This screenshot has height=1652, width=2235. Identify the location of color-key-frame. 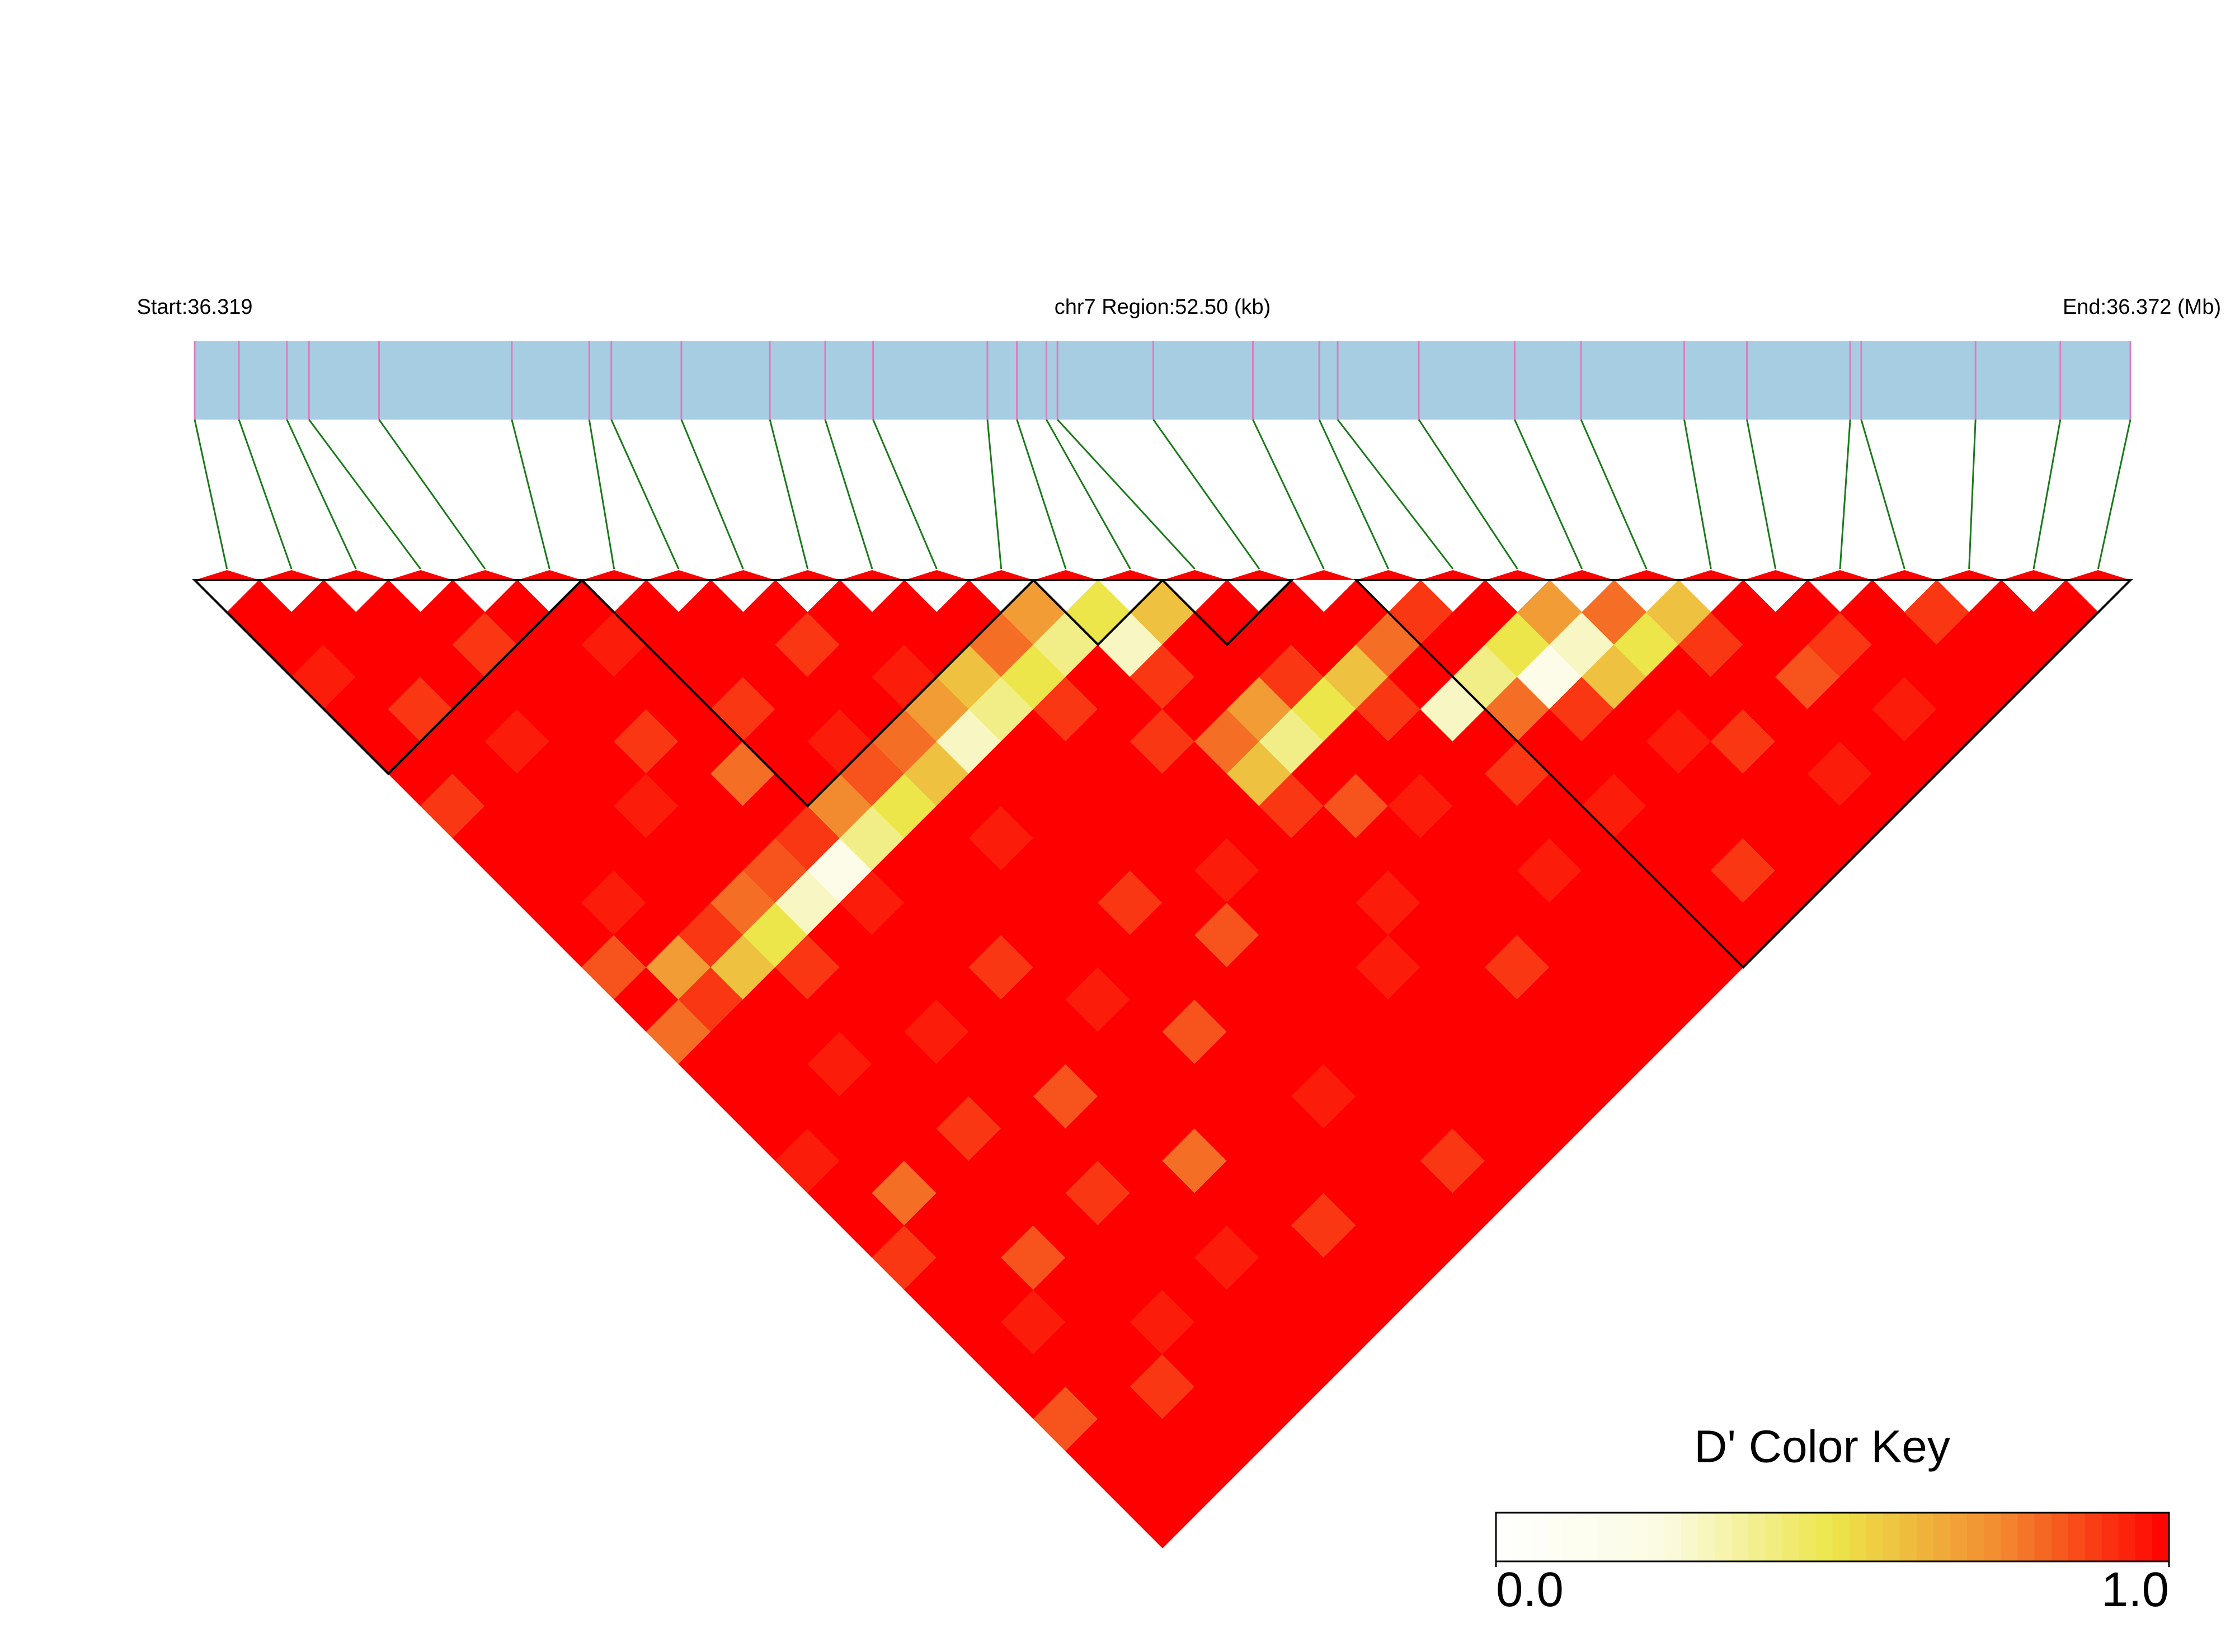
(1832, 1537).